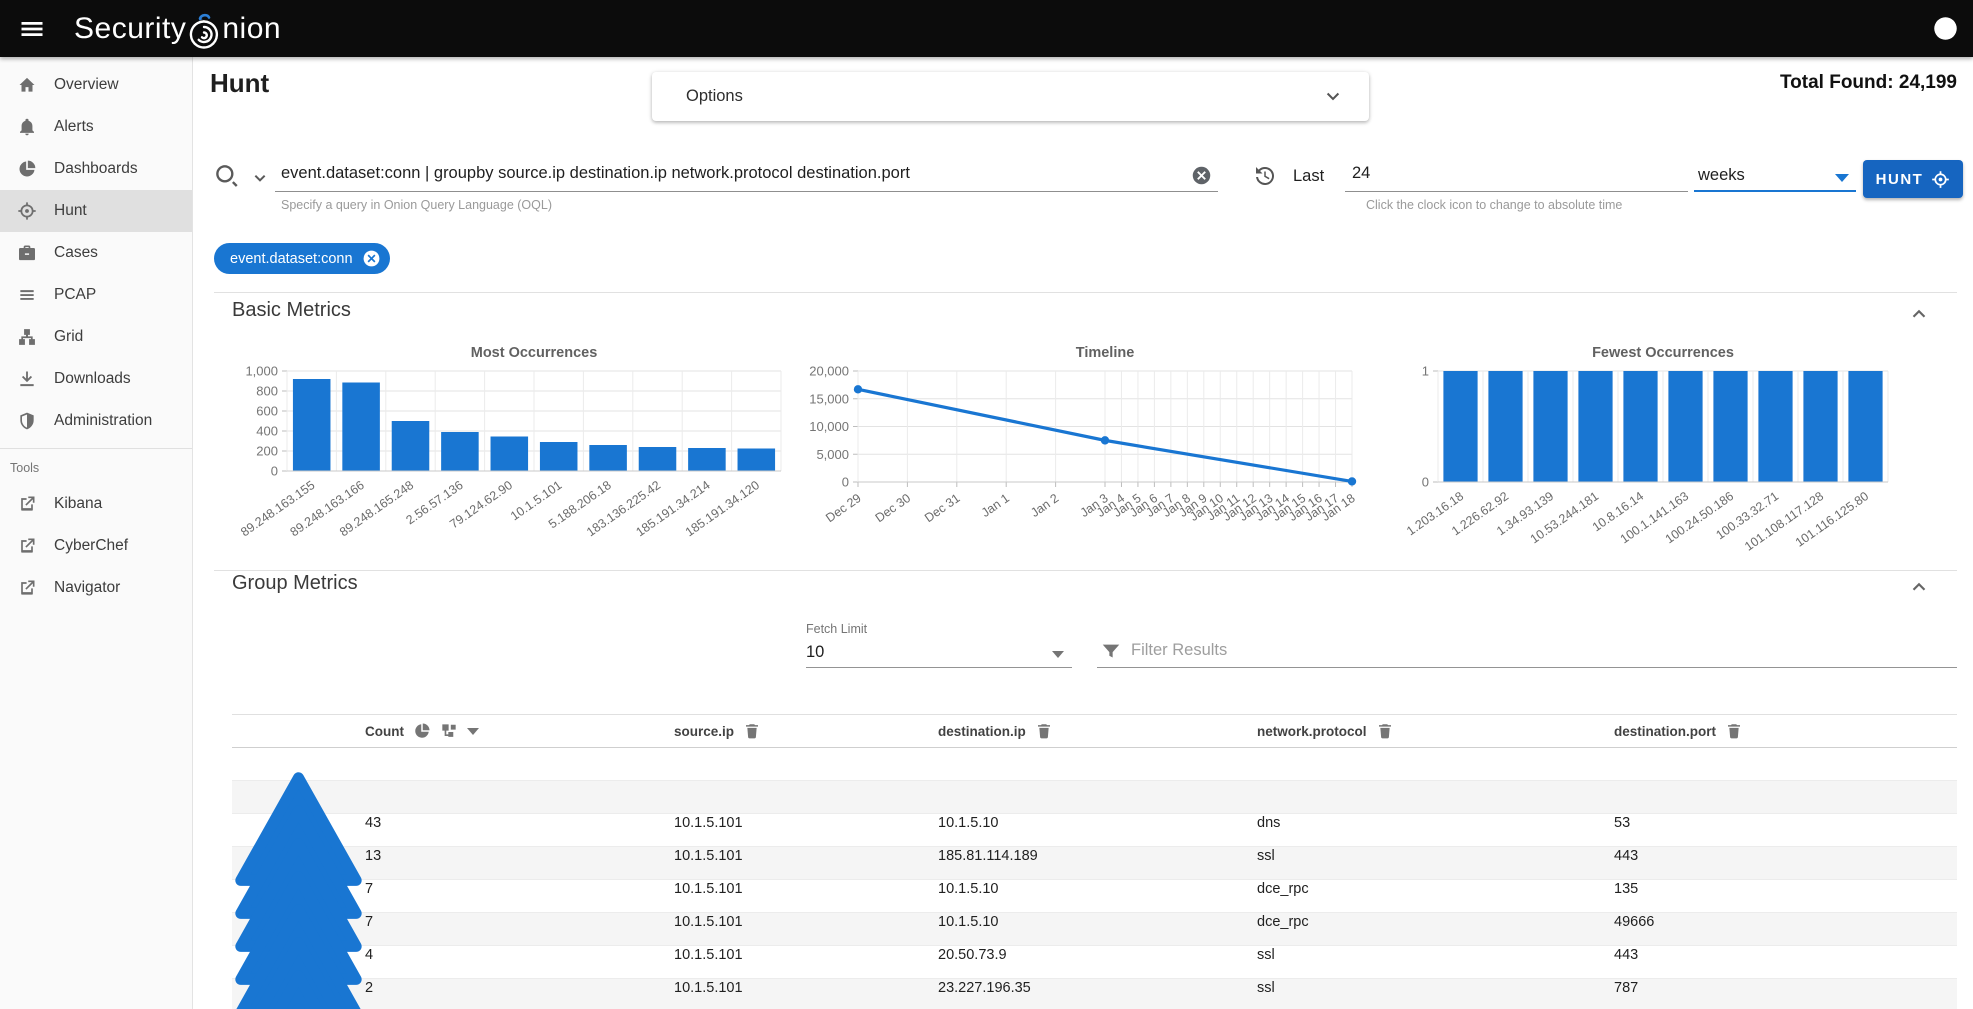  I want to click on history-clock-icon, so click(1264, 176).